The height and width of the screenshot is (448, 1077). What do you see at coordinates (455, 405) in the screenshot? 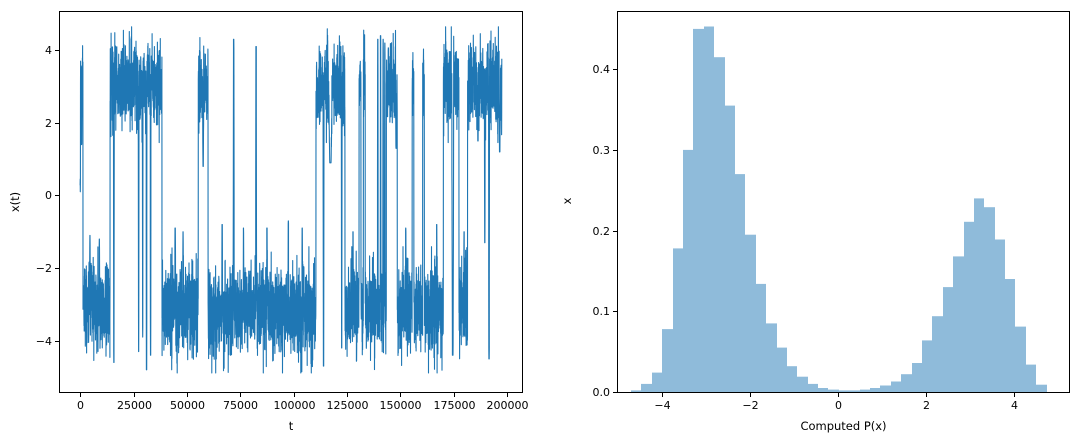
I see `x-tick-label: 175000` at bounding box center [455, 405].